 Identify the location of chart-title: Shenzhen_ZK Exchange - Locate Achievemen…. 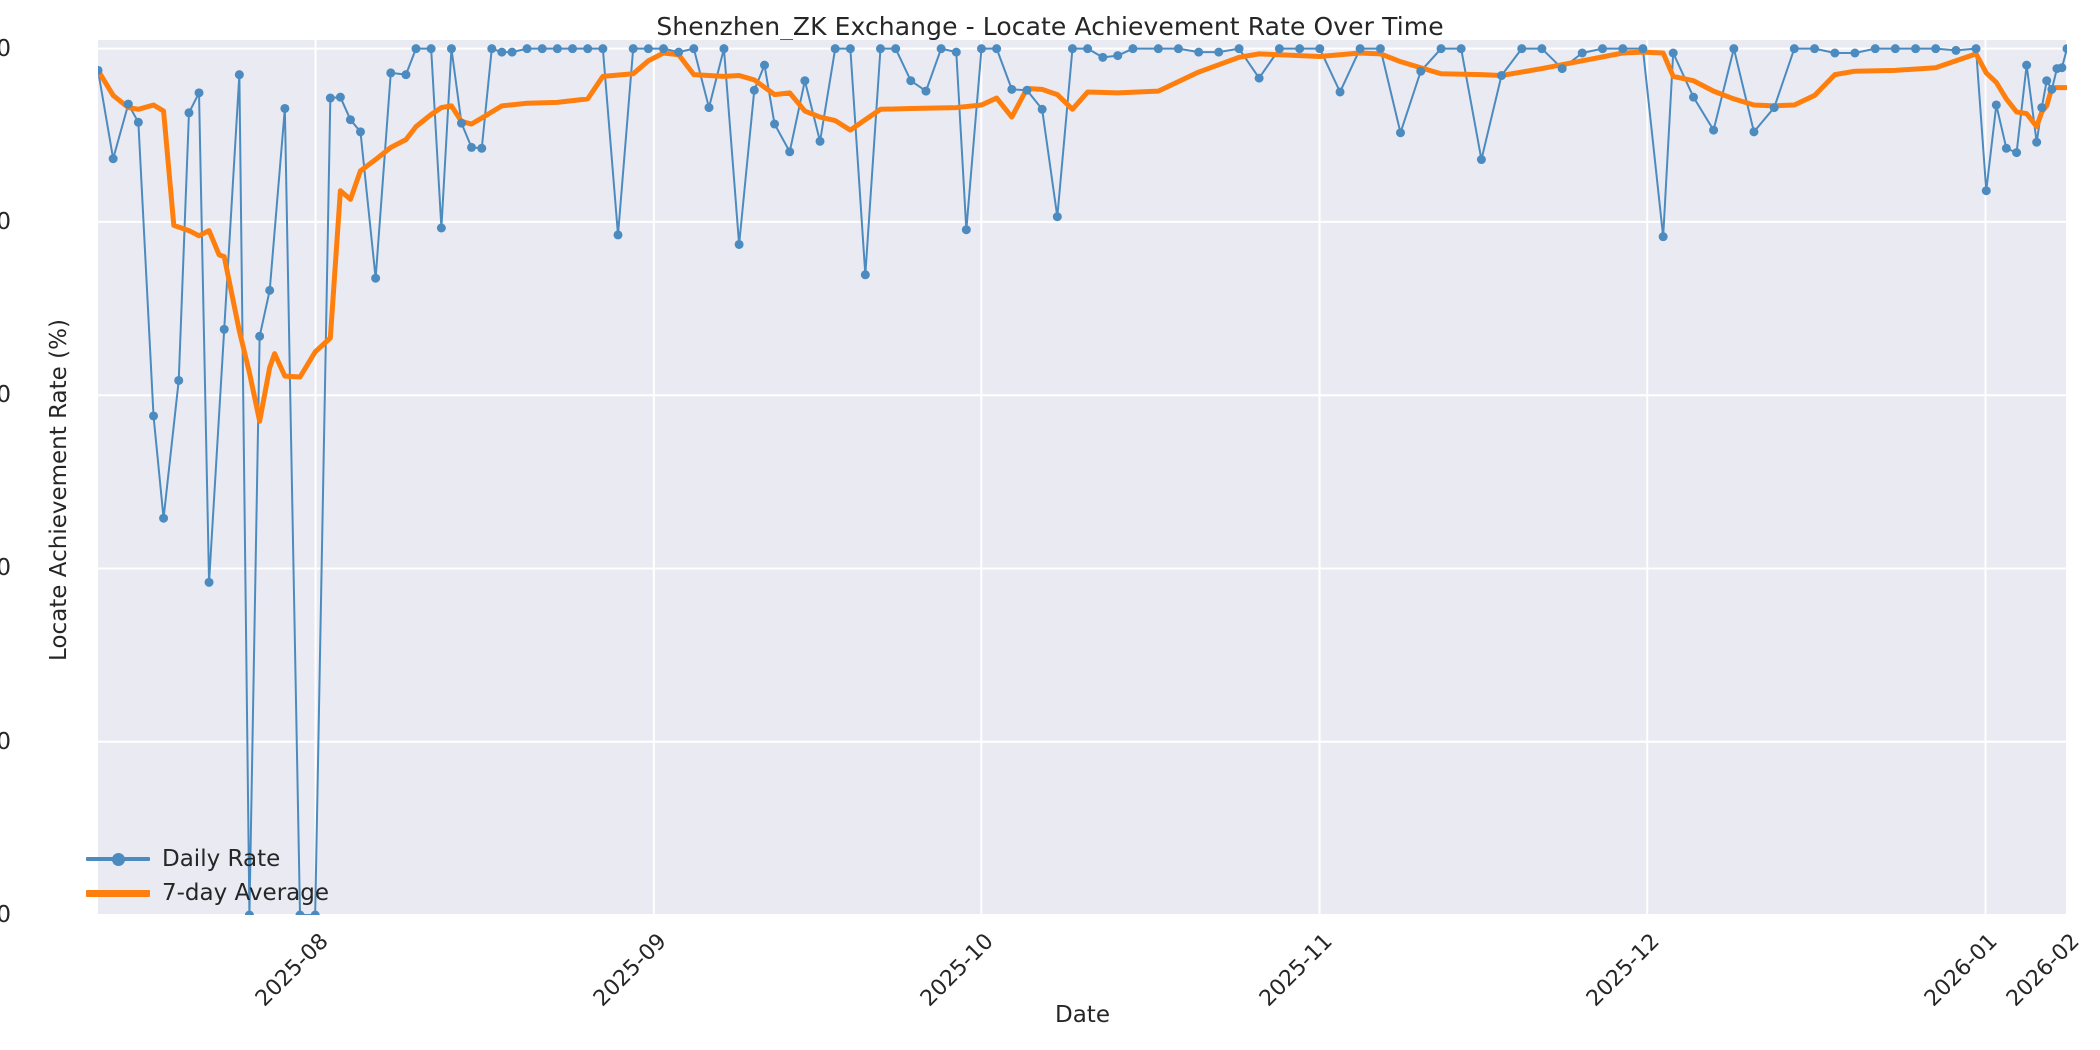
(1050, 26).